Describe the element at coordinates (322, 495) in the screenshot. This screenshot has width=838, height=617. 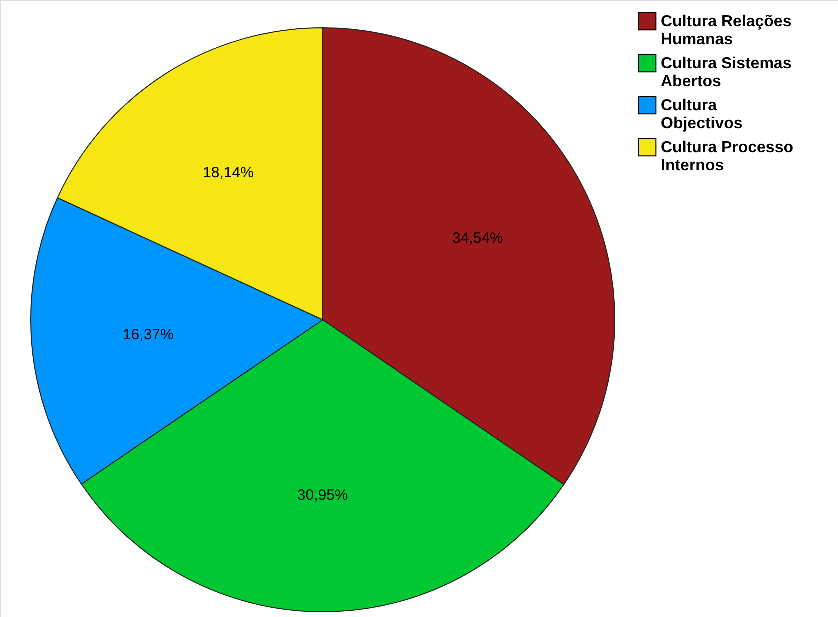
I see `data-label: 30,95%` at that location.